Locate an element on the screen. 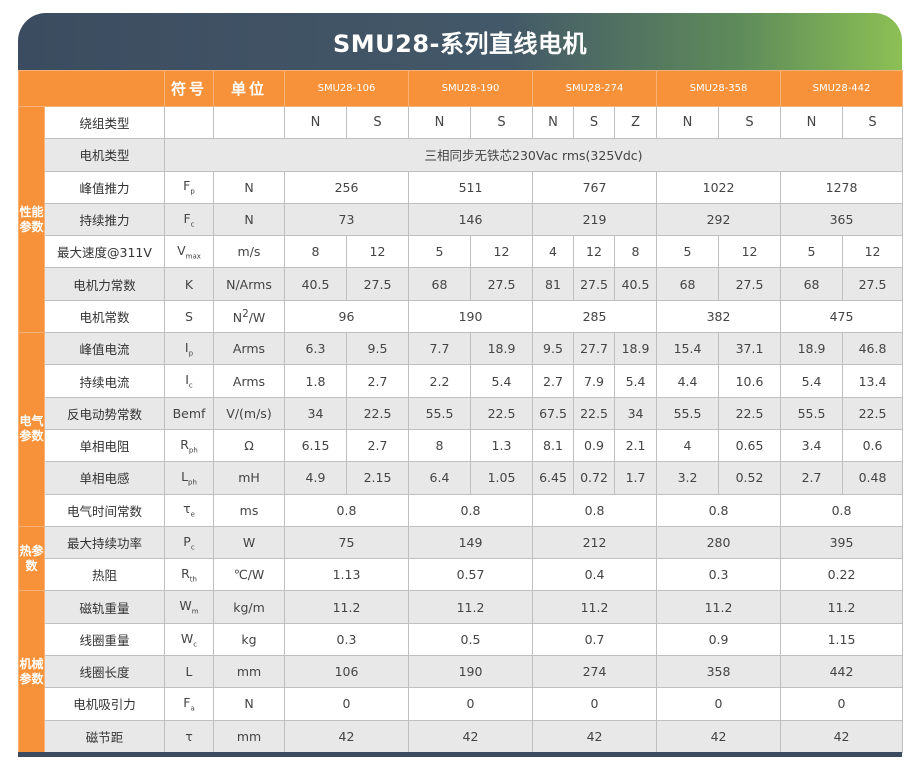 The image size is (919, 777). row-elec-time: 电气时间常数 τe ms 0.8 0.8 0.8 0.8 0.8 is located at coordinates (461, 510).